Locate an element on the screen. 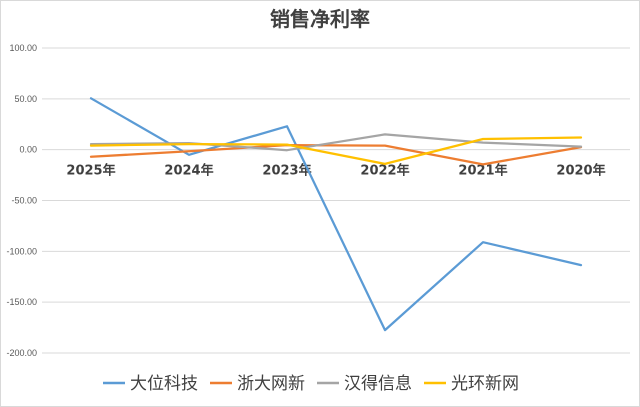 This screenshot has width=640, height=407. legend-label-2: 汉得信息 is located at coordinates (378, 384).